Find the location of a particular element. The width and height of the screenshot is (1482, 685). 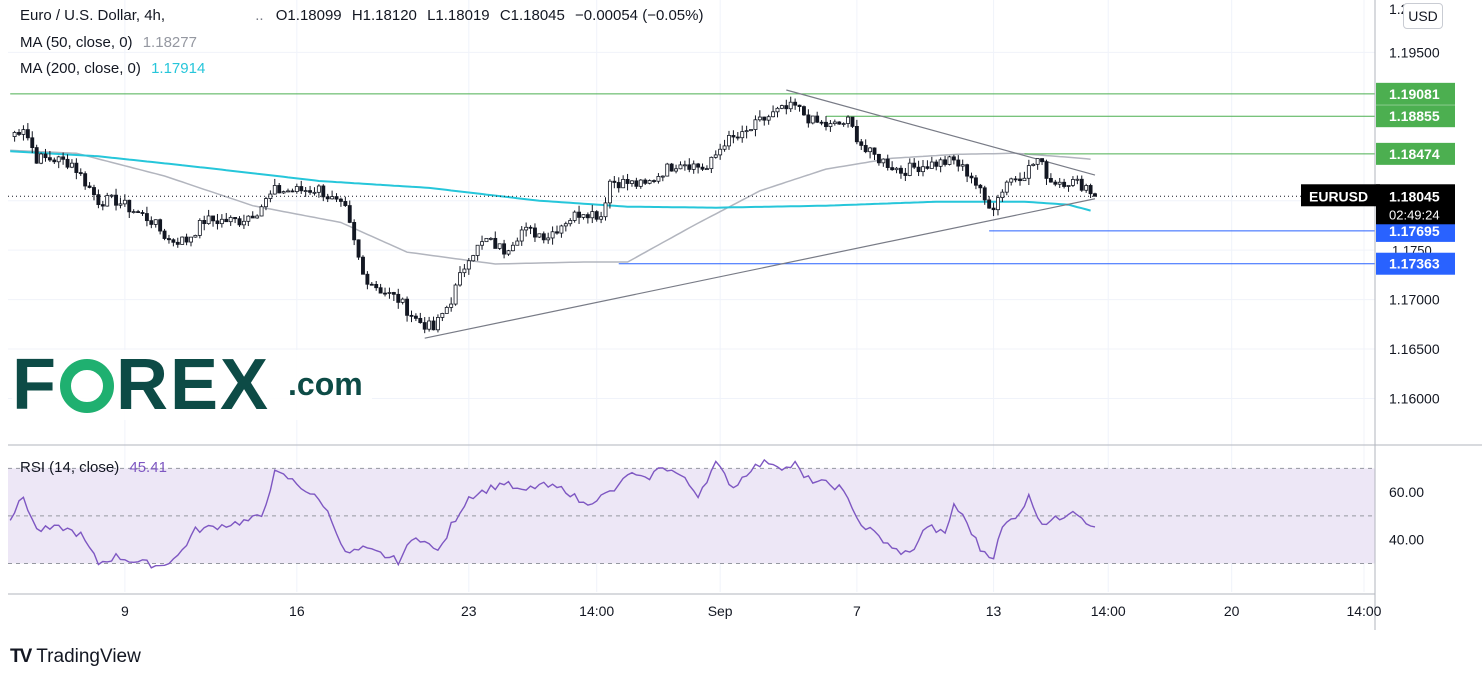

rsi-tick-label: 60.00 is located at coordinates (1406, 492).